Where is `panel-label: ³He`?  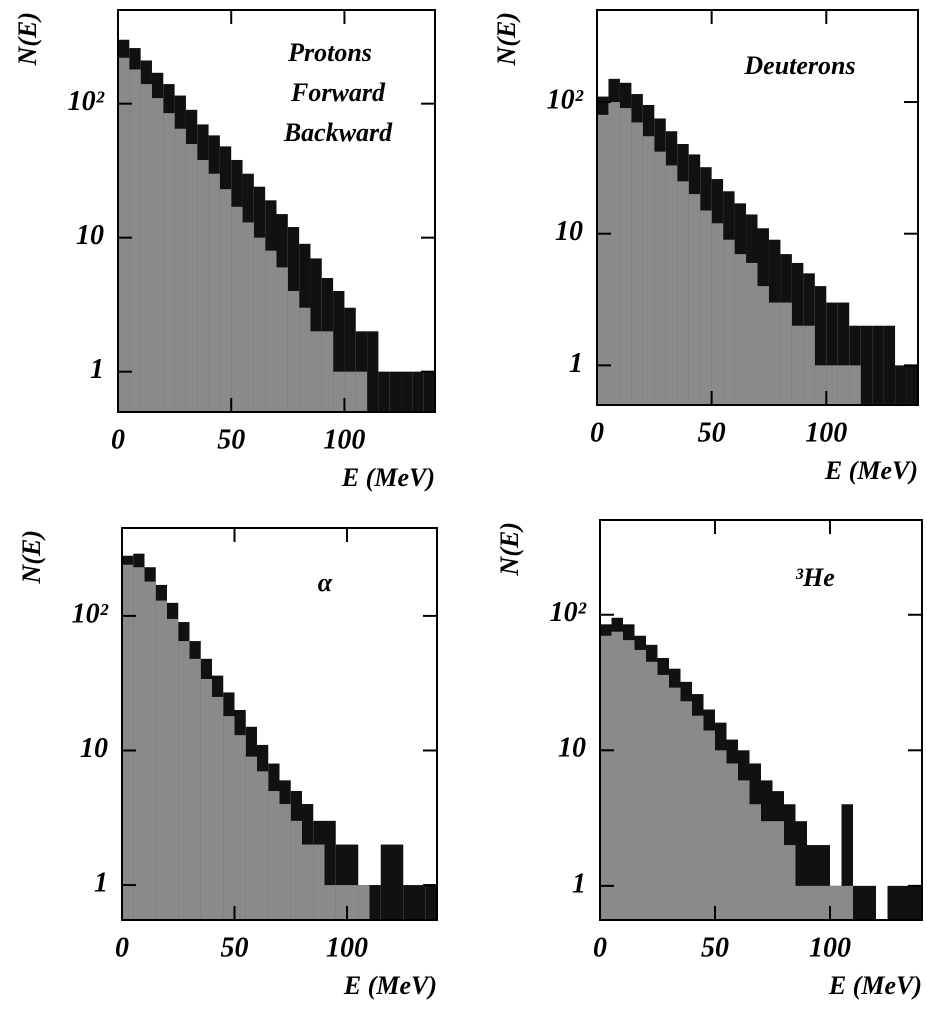
panel-label: ³He is located at coordinates (815, 577).